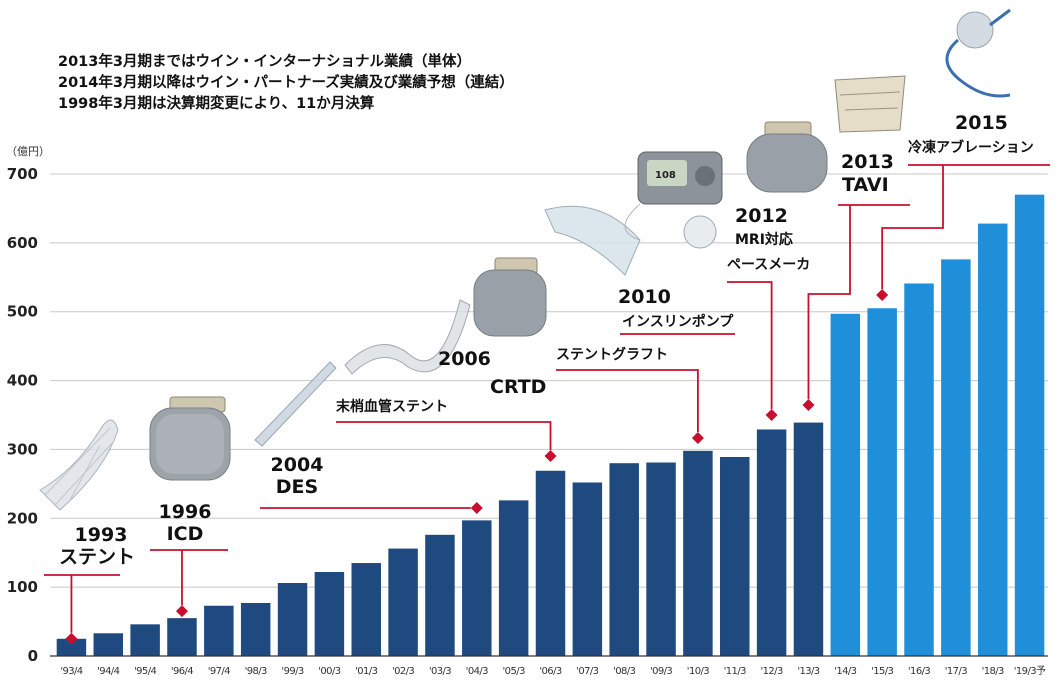 Image resolution: width=1060 pixels, height=686 pixels. Describe the element at coordinates (971, 148) in the screenshot. I see `annotation-2015-label: 冷凍アブレーション` at that location.